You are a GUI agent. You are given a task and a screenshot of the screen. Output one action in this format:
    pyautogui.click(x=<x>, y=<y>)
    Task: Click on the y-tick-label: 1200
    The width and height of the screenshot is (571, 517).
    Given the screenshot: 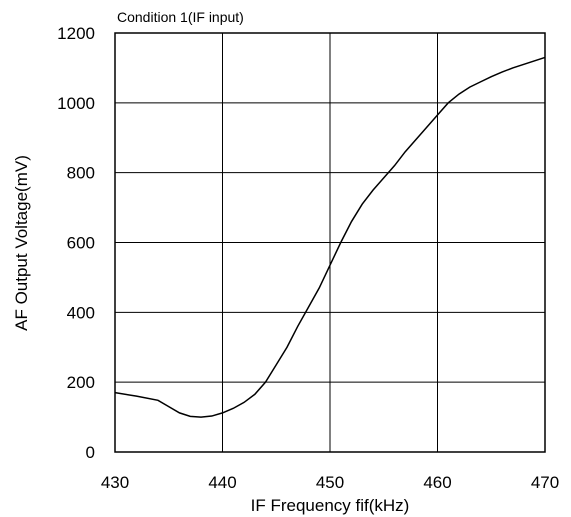 What is the action you would take?
    pyautogui.click(x=76, y=33)
    